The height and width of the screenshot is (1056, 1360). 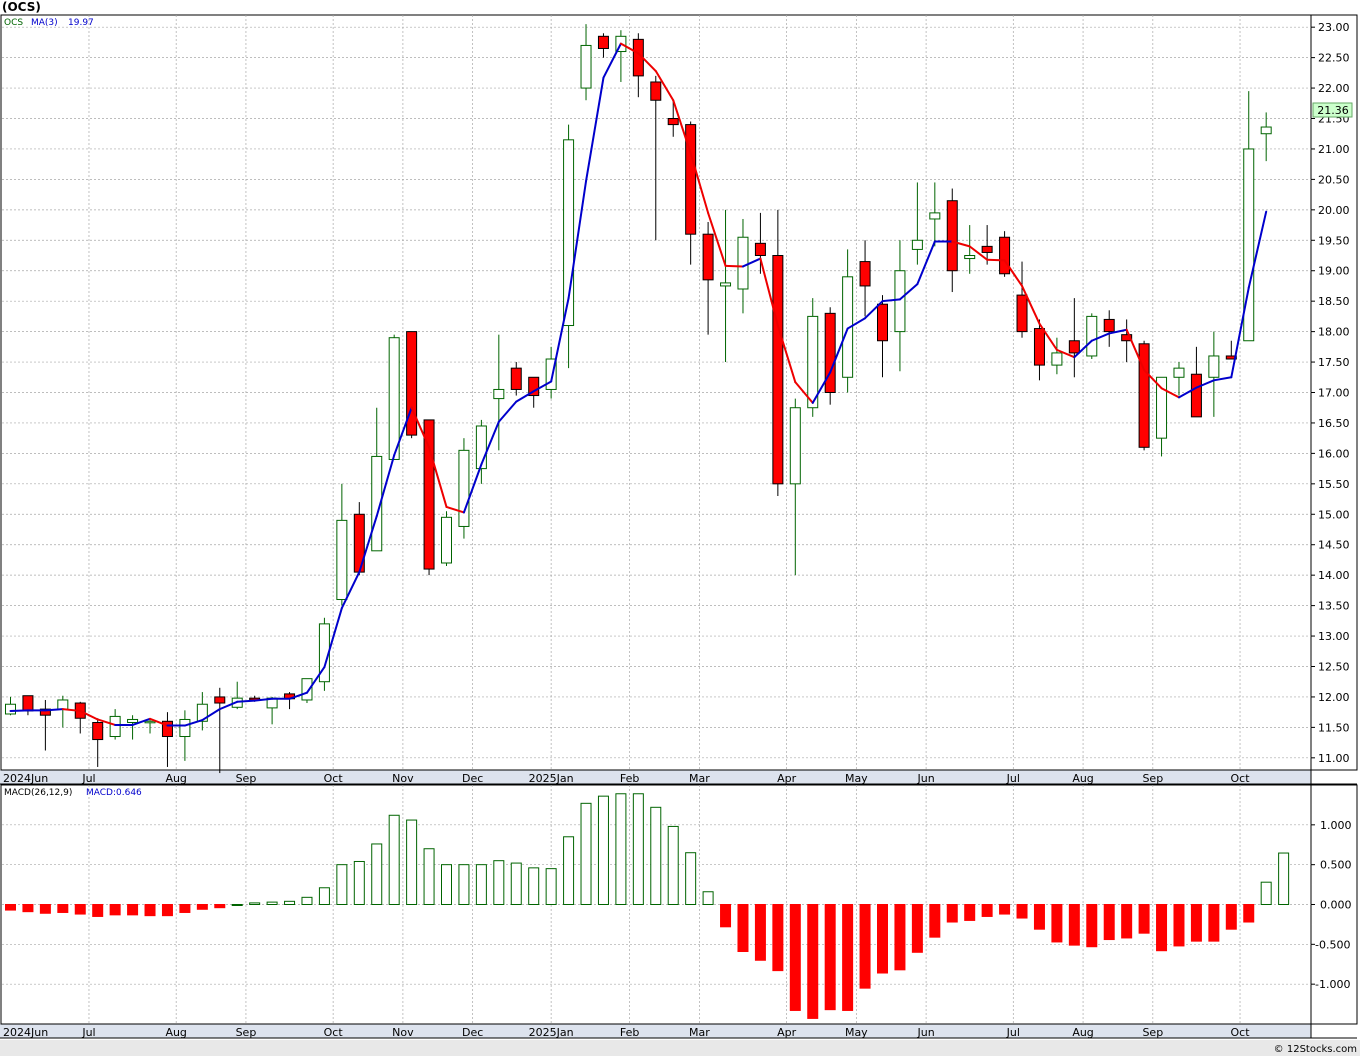 What do you see at coordinates (334, 778) in the screenshot?
I see `month-label: Oct` at bounding box center [334, 778].